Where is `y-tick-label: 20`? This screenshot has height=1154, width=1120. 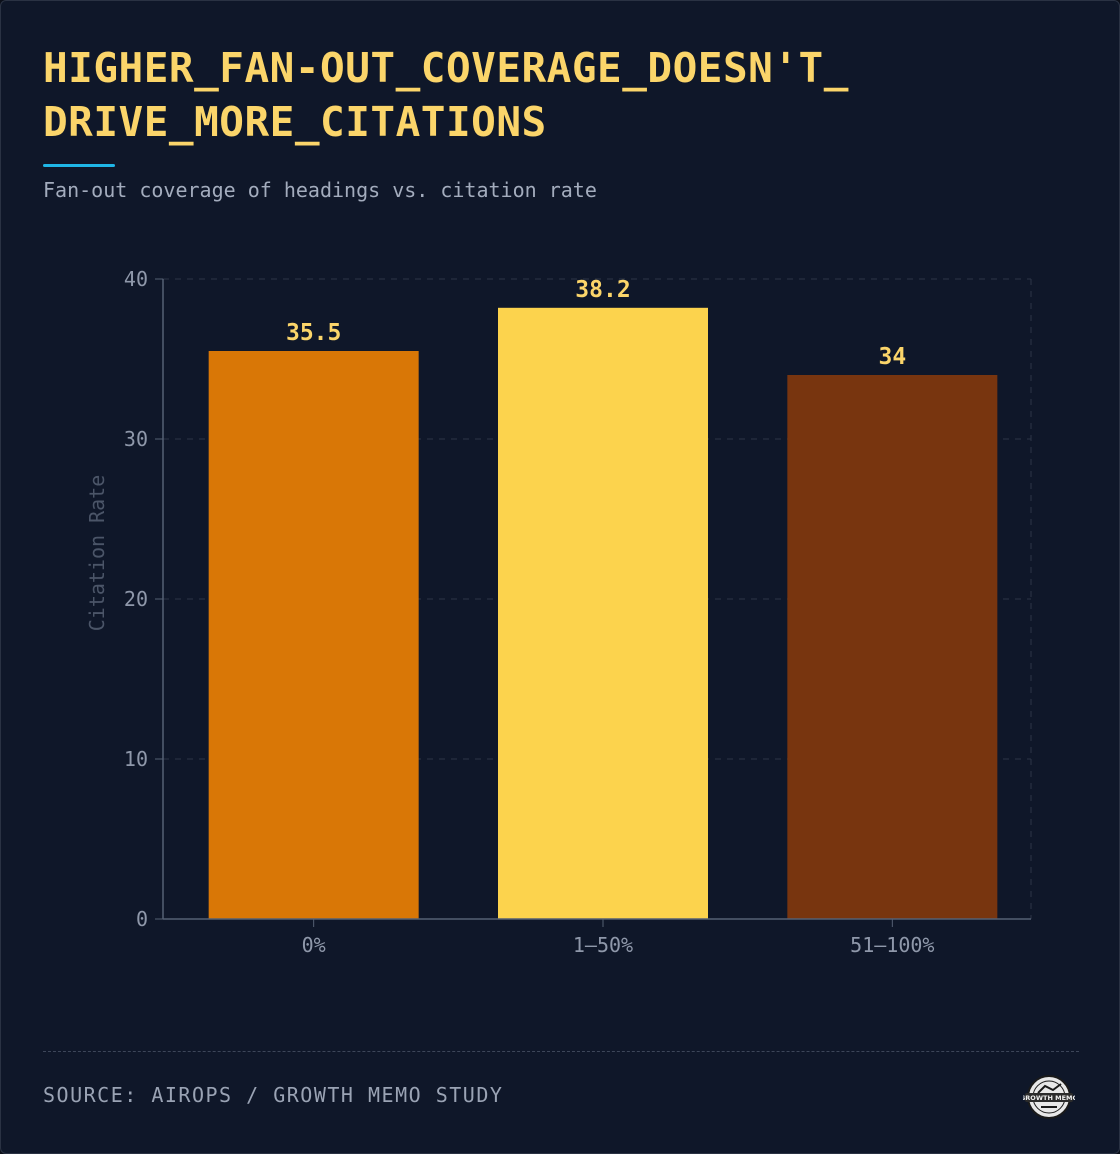 y-tick-label: 20 is located at coordinates (136, 599).